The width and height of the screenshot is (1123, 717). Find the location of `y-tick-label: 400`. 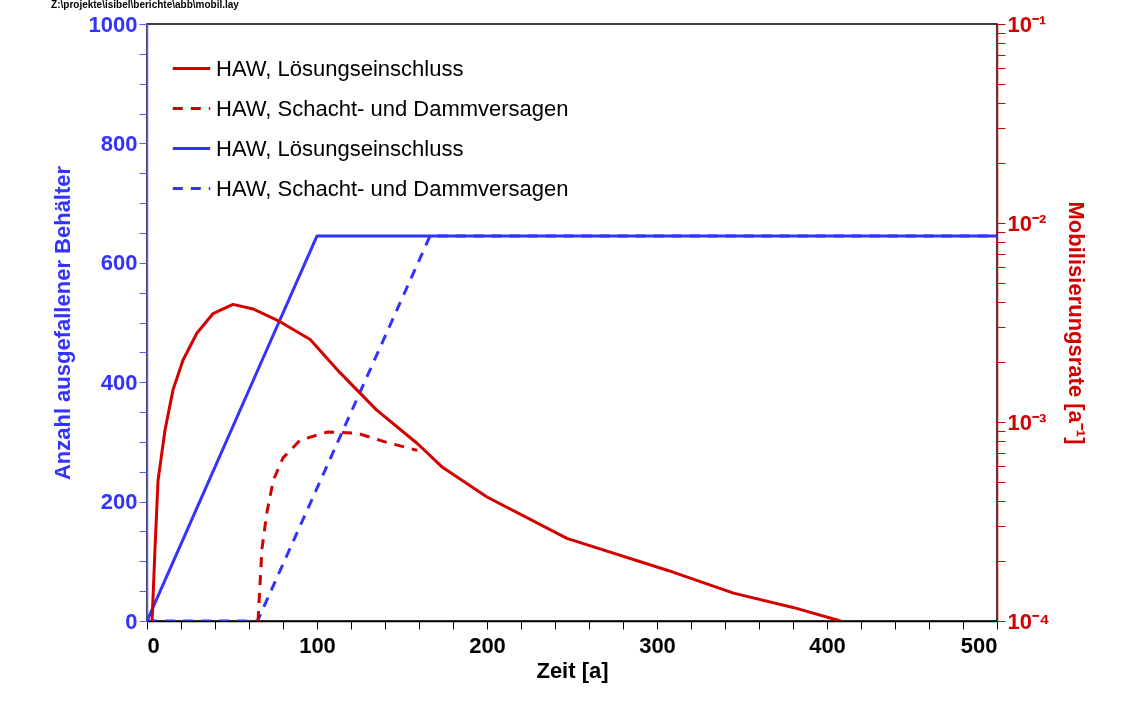

y-tick-label: 400 is located at coordinates (119, 382).